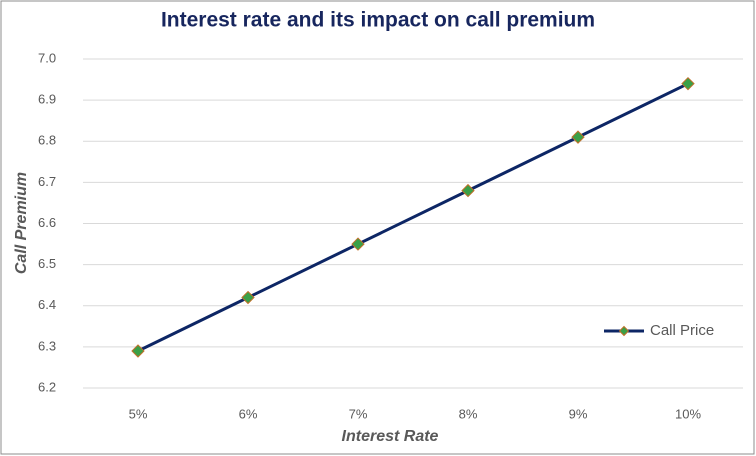 Image resolution: width=756 pixels, height=456 pixels. What do you see at coordinates (47, 304) in the screenshot?
I see `y-tick-label: 6.4` at bounding box center [47, 304].